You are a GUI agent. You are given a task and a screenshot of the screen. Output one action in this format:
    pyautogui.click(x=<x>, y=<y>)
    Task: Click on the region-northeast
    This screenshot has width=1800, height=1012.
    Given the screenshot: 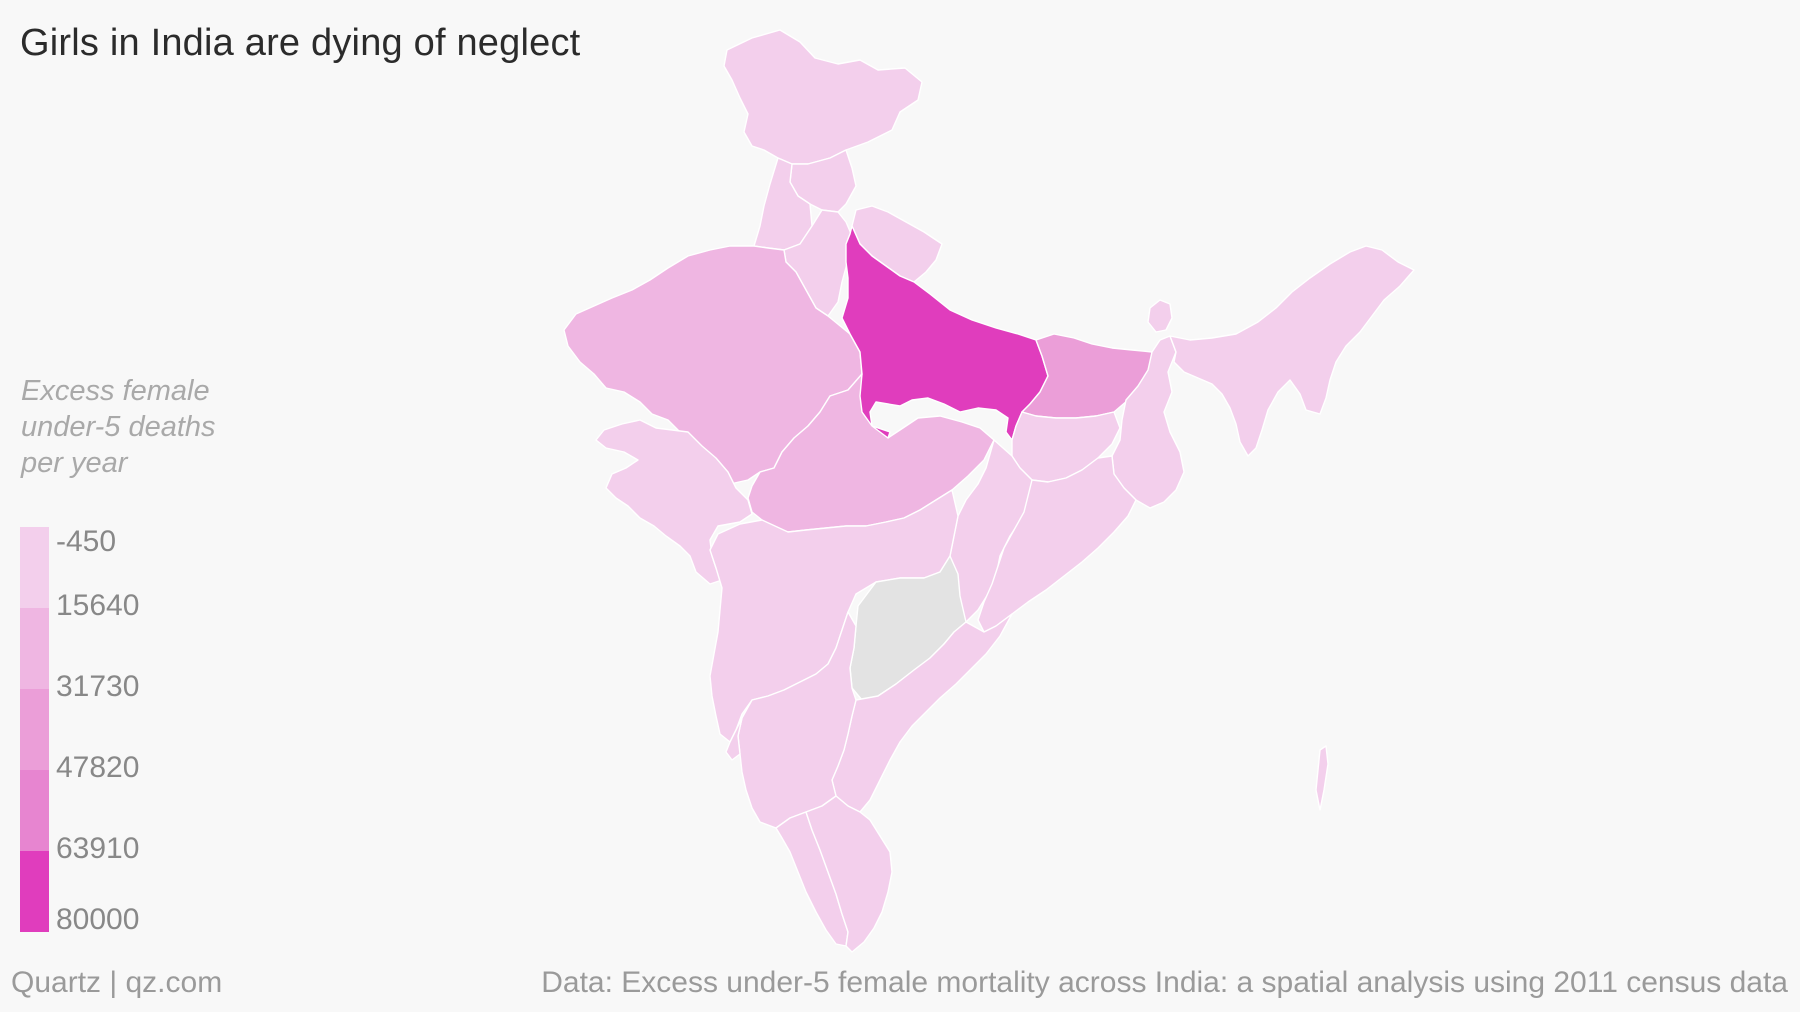 What is the action you would take?
    pyautogui.click(x=1292, y=351)
    